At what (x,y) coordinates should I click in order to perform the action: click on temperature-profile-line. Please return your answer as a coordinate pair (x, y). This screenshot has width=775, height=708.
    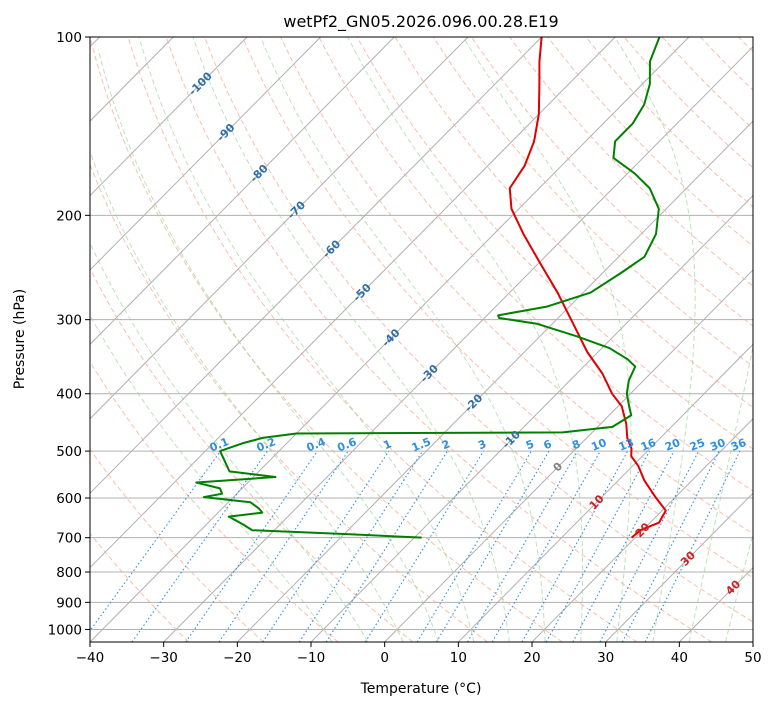
    Looking at the image, I should click on (587, 288).